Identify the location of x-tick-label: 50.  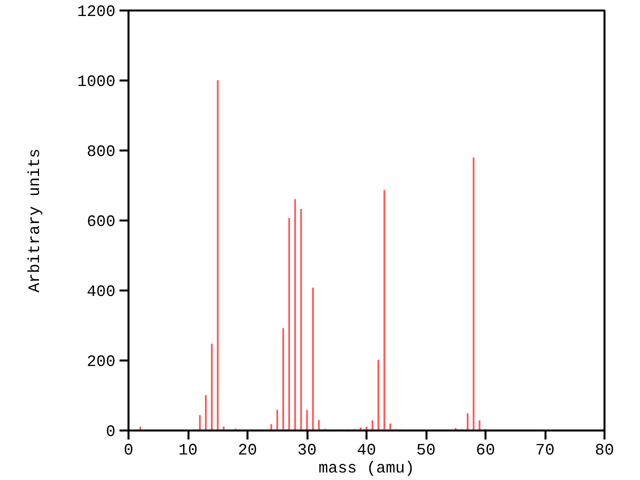
(426, 451).